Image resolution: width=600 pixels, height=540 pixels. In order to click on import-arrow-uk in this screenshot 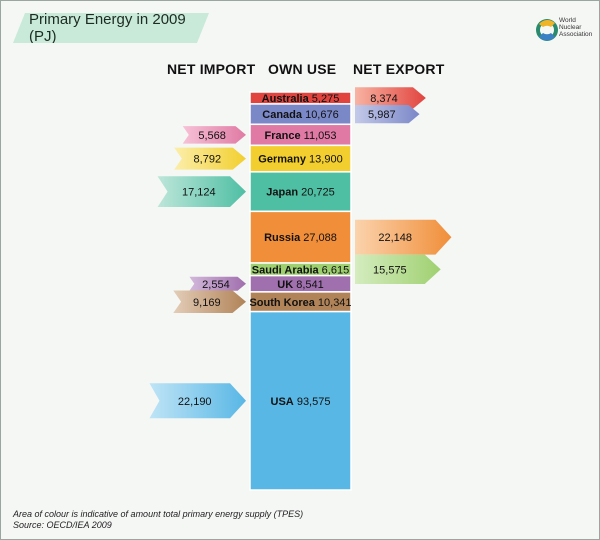, I will do `click(217, 283)`.